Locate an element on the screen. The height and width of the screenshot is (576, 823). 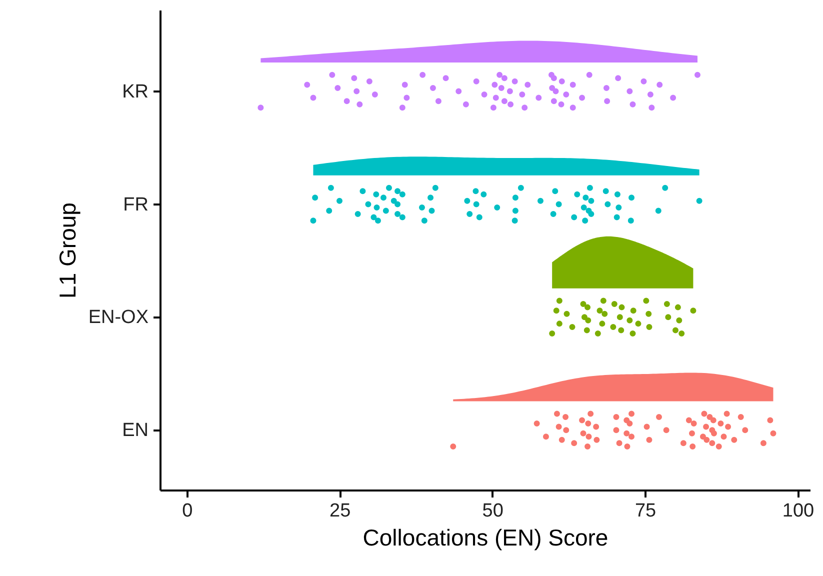
y-tick-label: EN-OX is located at coordinates (118, 317).